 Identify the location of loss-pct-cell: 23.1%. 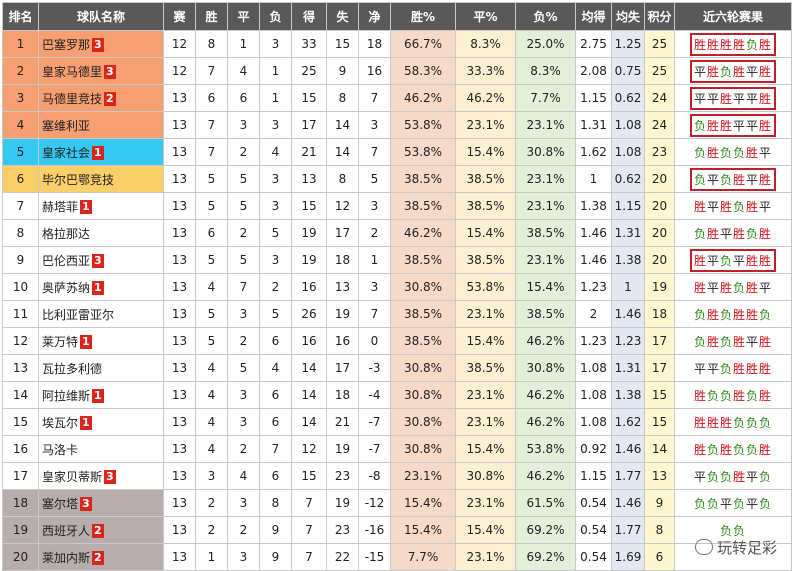
(545, 125).